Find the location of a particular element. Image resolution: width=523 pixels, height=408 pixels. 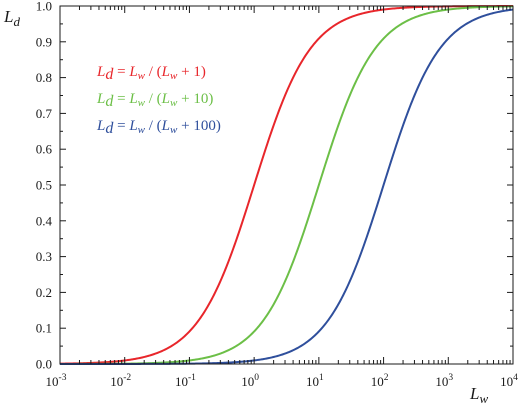

x-tick-label: 10⁰ is located at coordinates (250, 381).